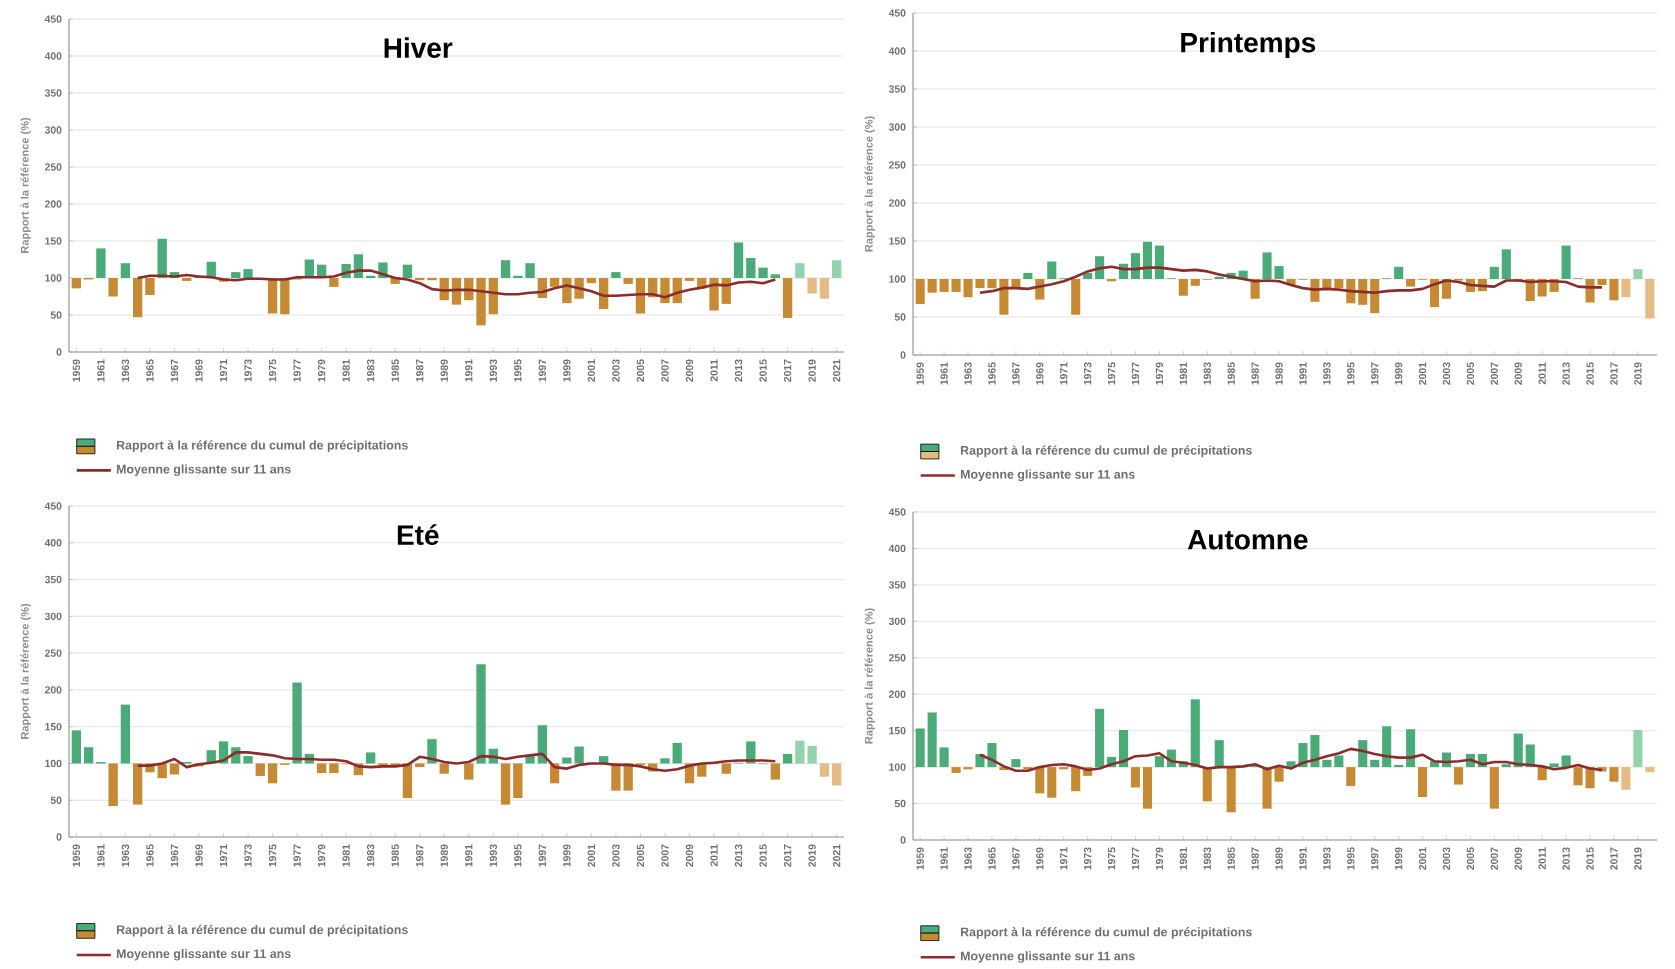  Describe the element at coordinates (444, 370) in the screenshot. I see `x-tick-label: 1989` at that location.